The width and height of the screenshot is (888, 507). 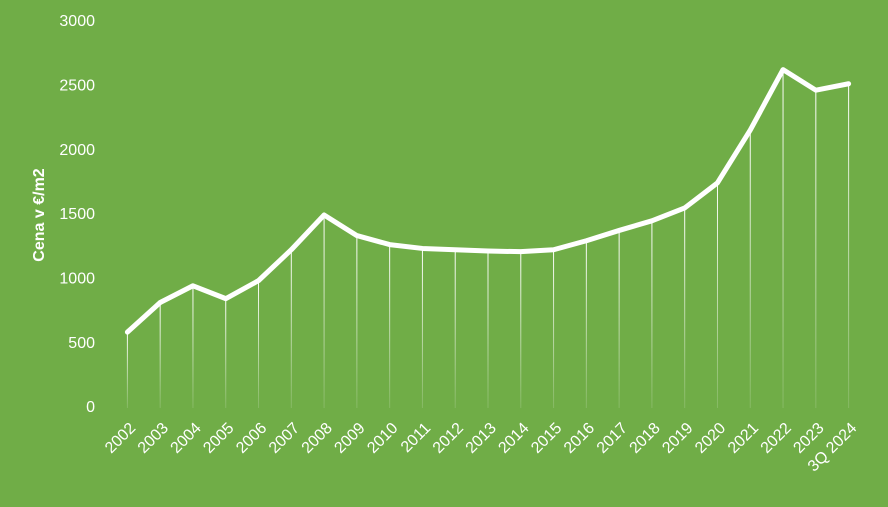 I want to click on y-tick-label: 1000, so click(x=77, y=279).